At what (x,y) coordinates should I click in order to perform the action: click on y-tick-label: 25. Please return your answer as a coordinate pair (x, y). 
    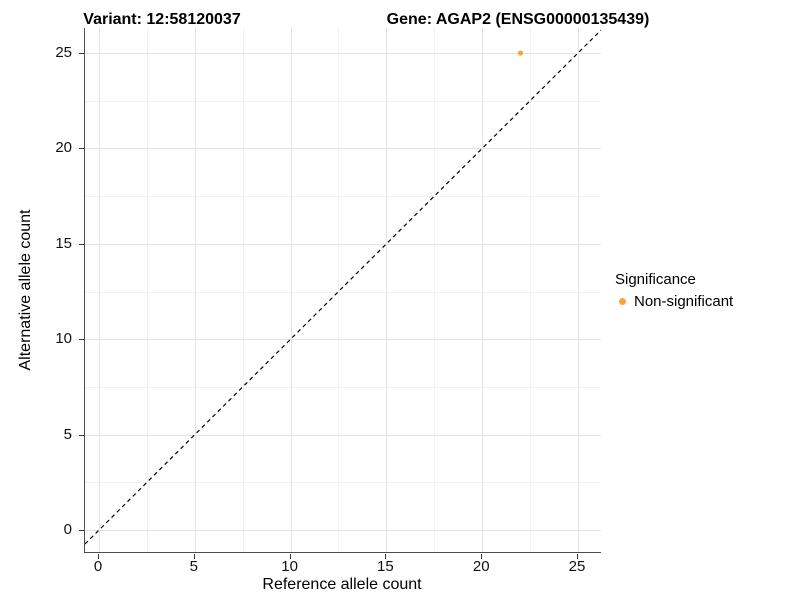
    Looking at the image, I should click on (63, 52).